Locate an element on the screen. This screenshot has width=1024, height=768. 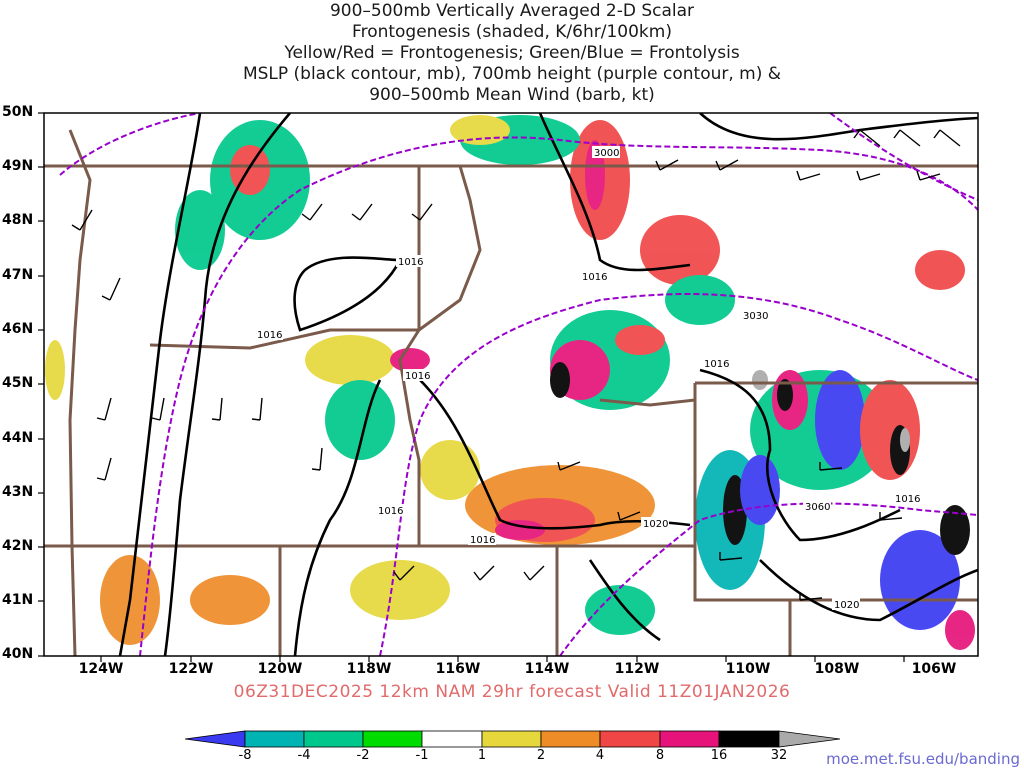
source-credit: moe.met.fsu.edu/banding is located at coordinates (923, 759).